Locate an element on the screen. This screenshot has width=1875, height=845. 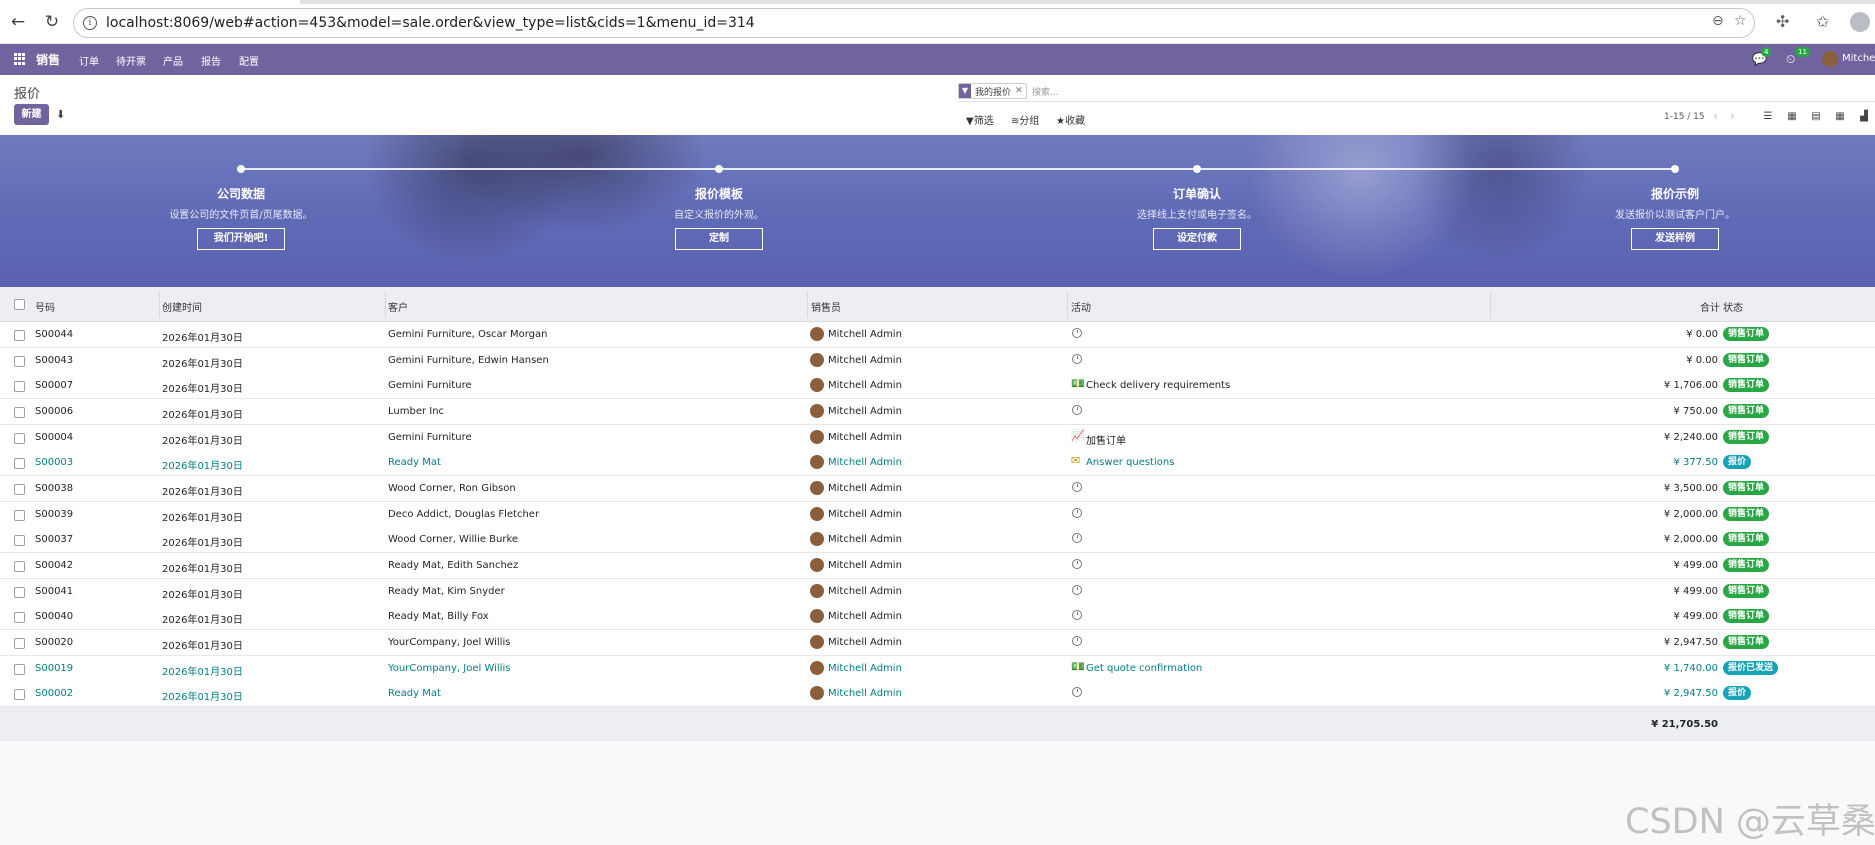
browser-tab is located at coordinates (150, 2).